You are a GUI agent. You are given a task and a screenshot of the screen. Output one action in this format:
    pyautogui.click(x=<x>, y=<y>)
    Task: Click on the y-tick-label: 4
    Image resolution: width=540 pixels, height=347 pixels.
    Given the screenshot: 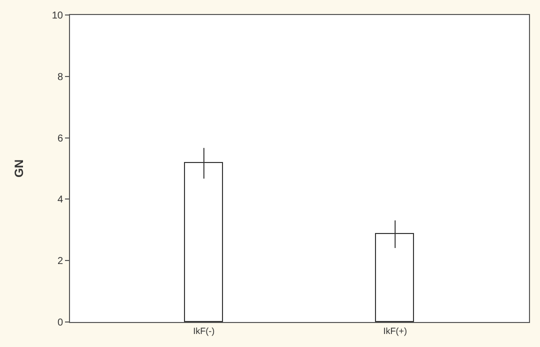 What is the action you would take?
    pyautogui.click(x=60, y=200)
    